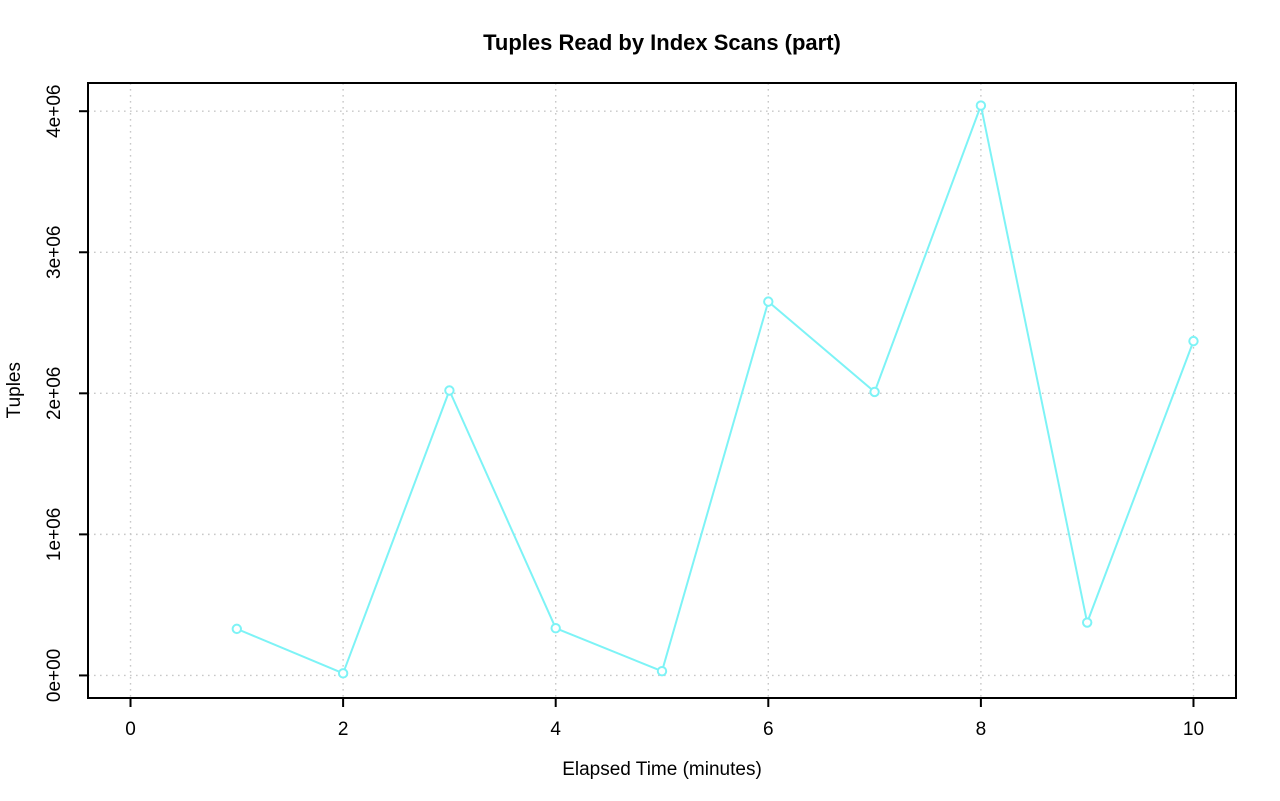 This screenshot has width=1280, height=801. Describe the element at coordinates (54, 675) in the screenshot. I see `y-tick-label: 0e+00` at that location.